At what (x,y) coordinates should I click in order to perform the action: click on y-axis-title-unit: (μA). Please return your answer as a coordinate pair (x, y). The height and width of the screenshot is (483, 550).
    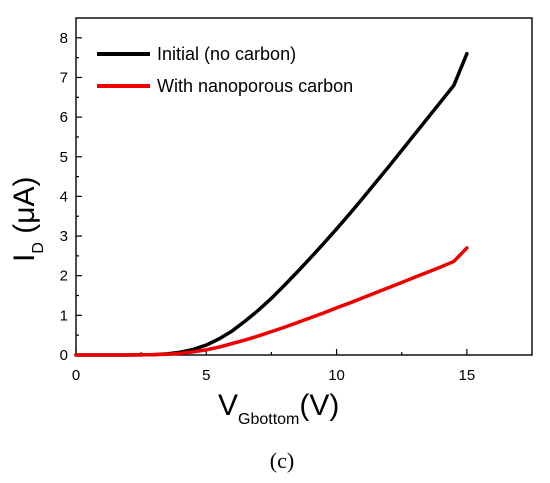
    Looking at the image, I should click on (24, 209).